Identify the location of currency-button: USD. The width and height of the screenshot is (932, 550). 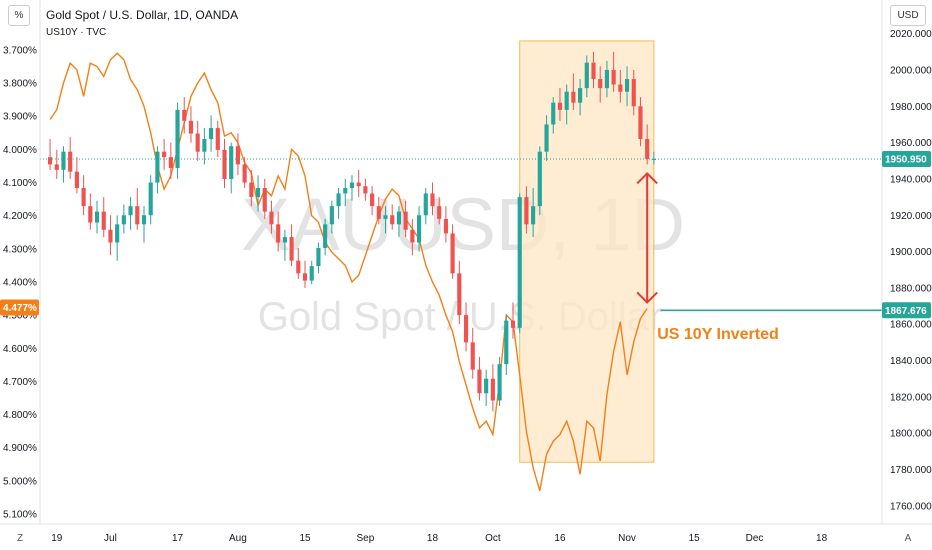
(908, 15).